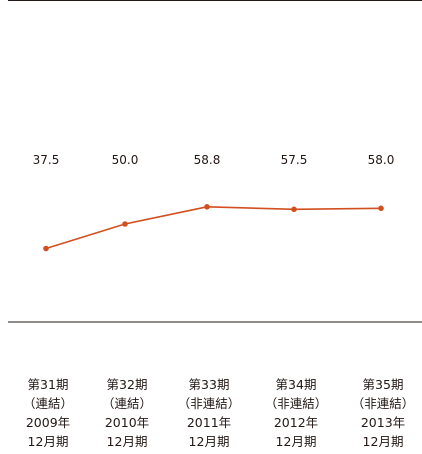 This screenshot has height=454, width=422. I want to click on x-tick-label: 2010年, so click(127, 422).